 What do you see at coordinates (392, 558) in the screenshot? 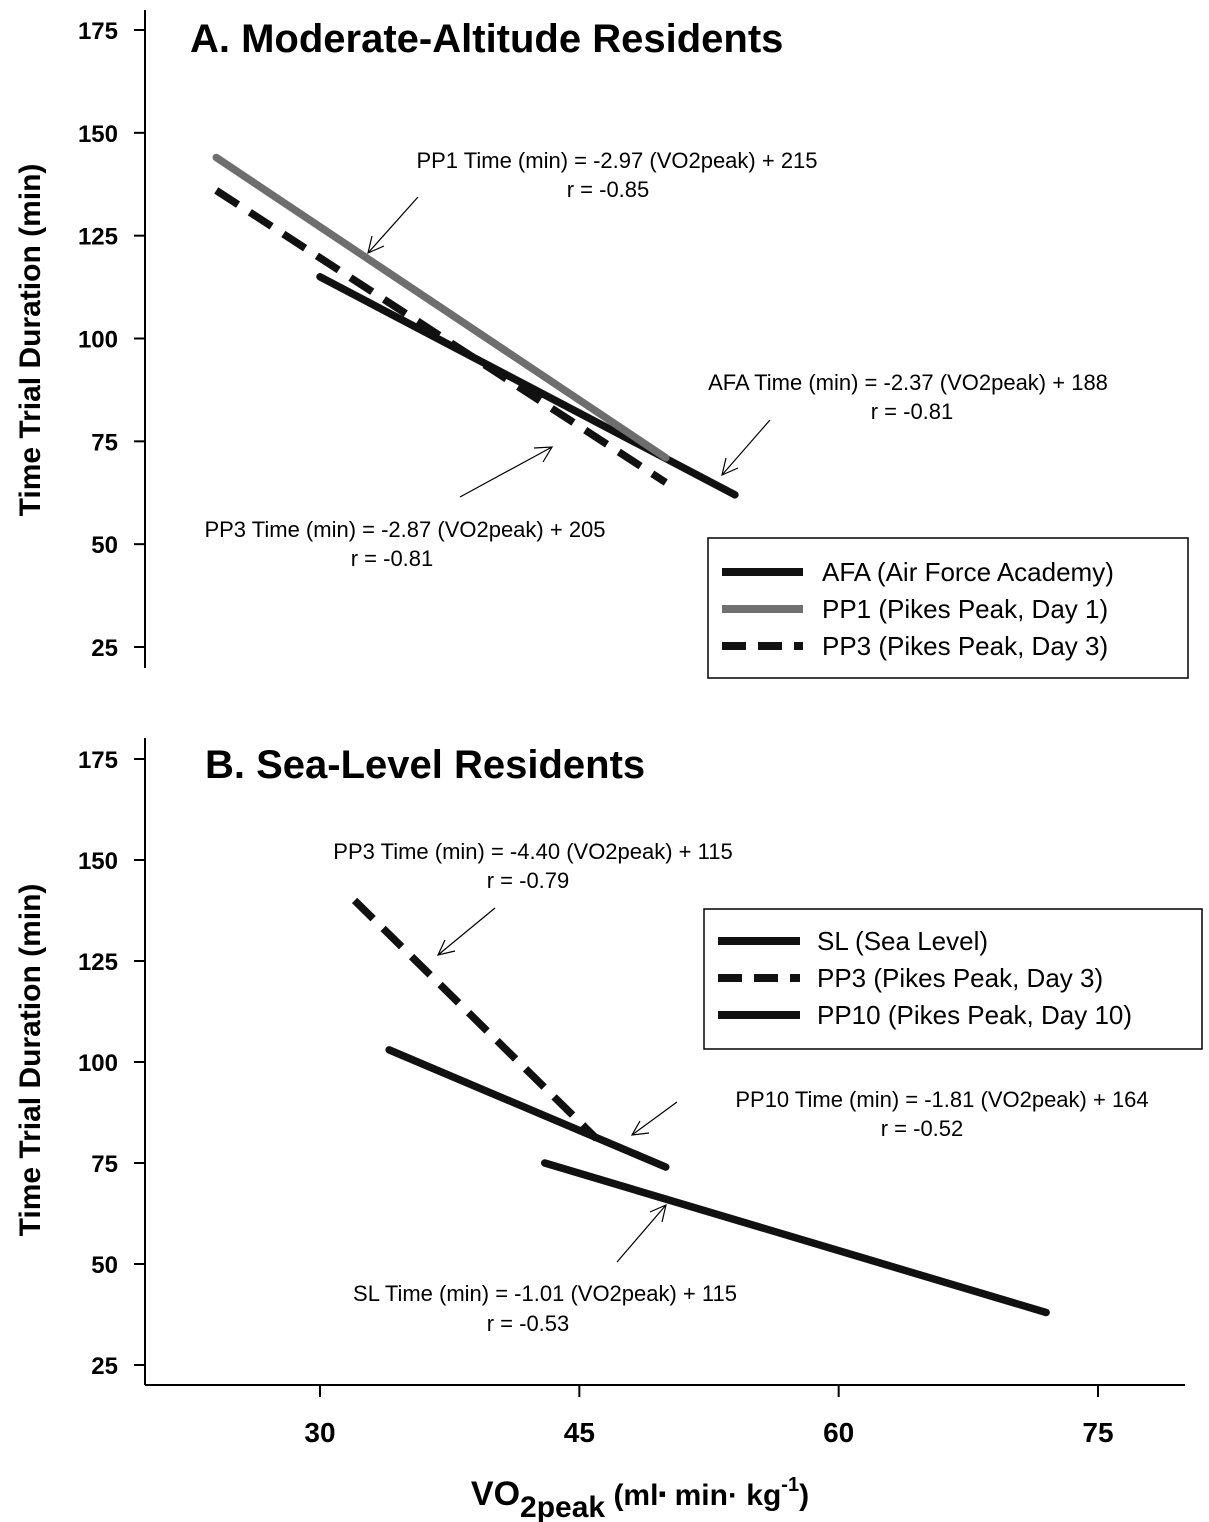
I see `panel-a-annotation-pp3-r: r = -0.81` at bounding box center [392, 558].